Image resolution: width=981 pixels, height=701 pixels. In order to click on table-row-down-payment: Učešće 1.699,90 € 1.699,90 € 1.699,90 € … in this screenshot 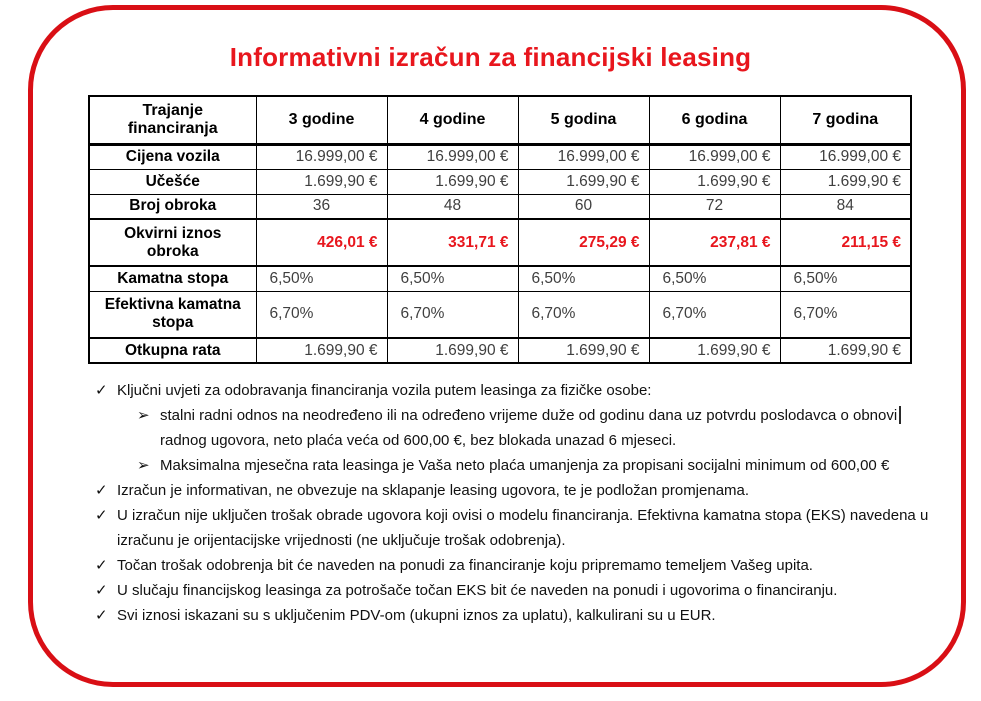, I will do `click(500, 181)`.